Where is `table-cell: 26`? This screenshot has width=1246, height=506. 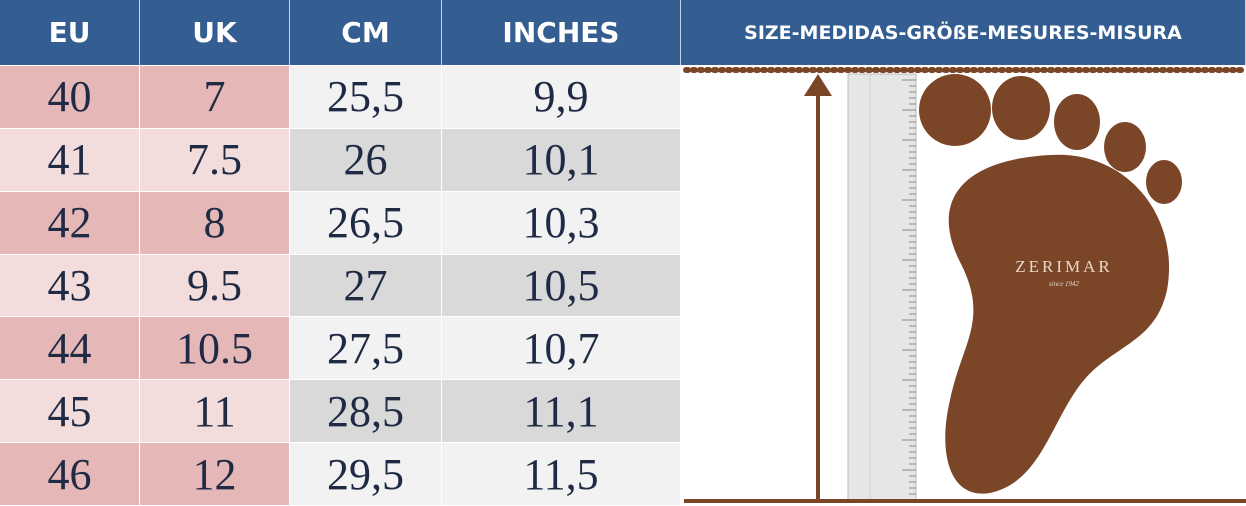 table-cell: 26 is located at coordinates (366, 160).